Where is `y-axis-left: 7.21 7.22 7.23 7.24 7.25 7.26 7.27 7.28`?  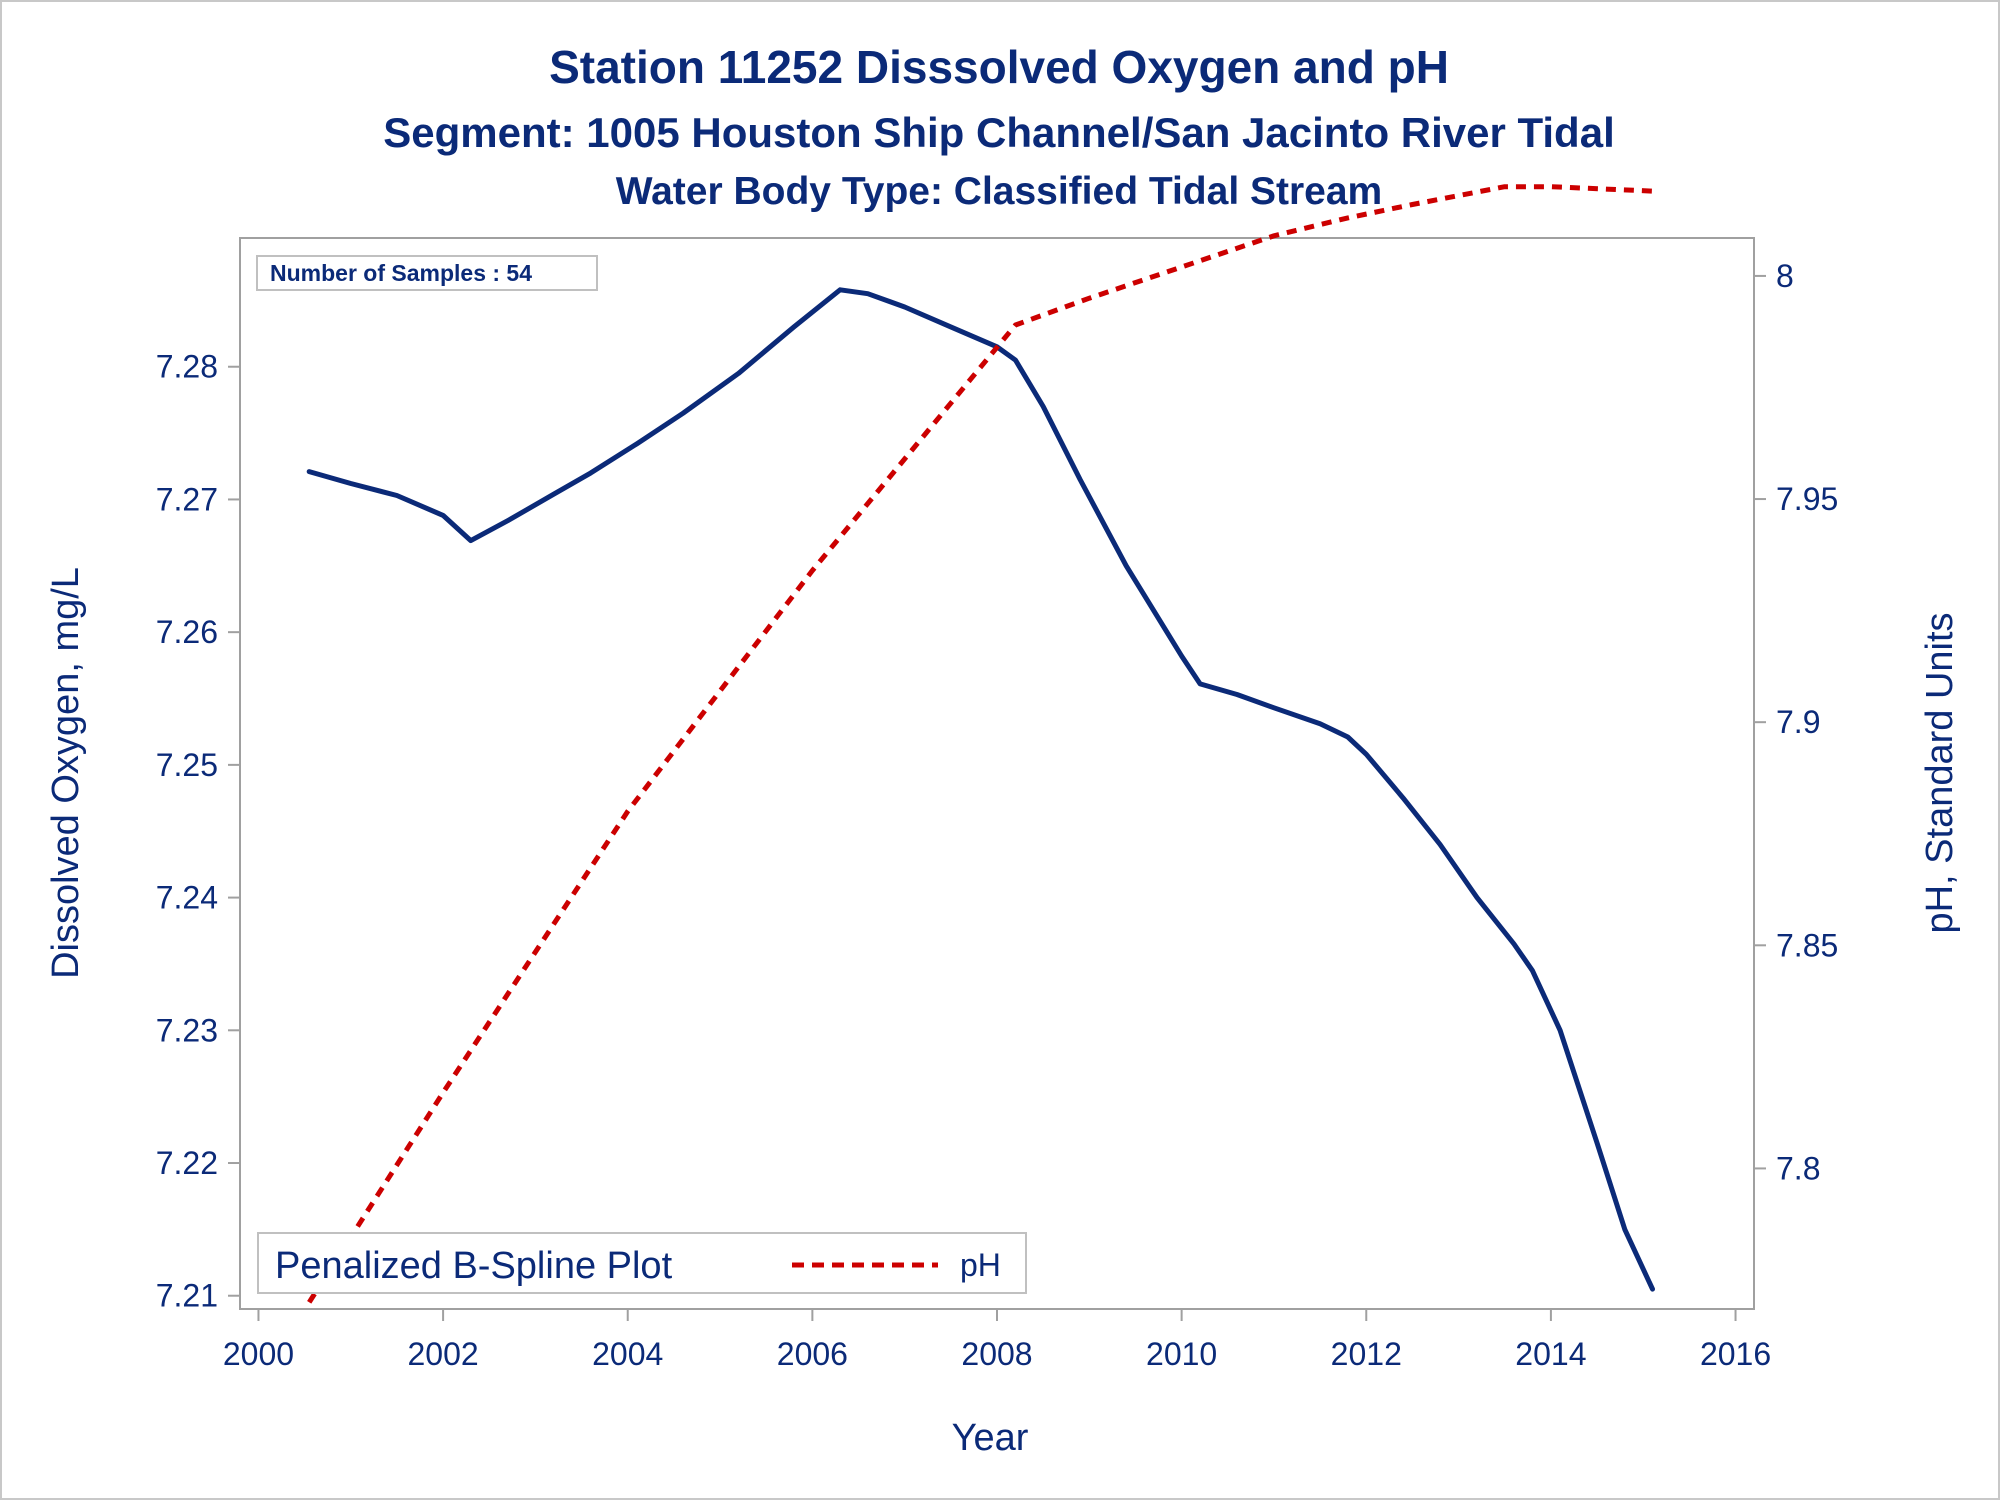 y-axis-left: 7.21 7.22 7.23 7.24 7.25 7.26 7.27 7.28 is located at coordinates (198, 831).